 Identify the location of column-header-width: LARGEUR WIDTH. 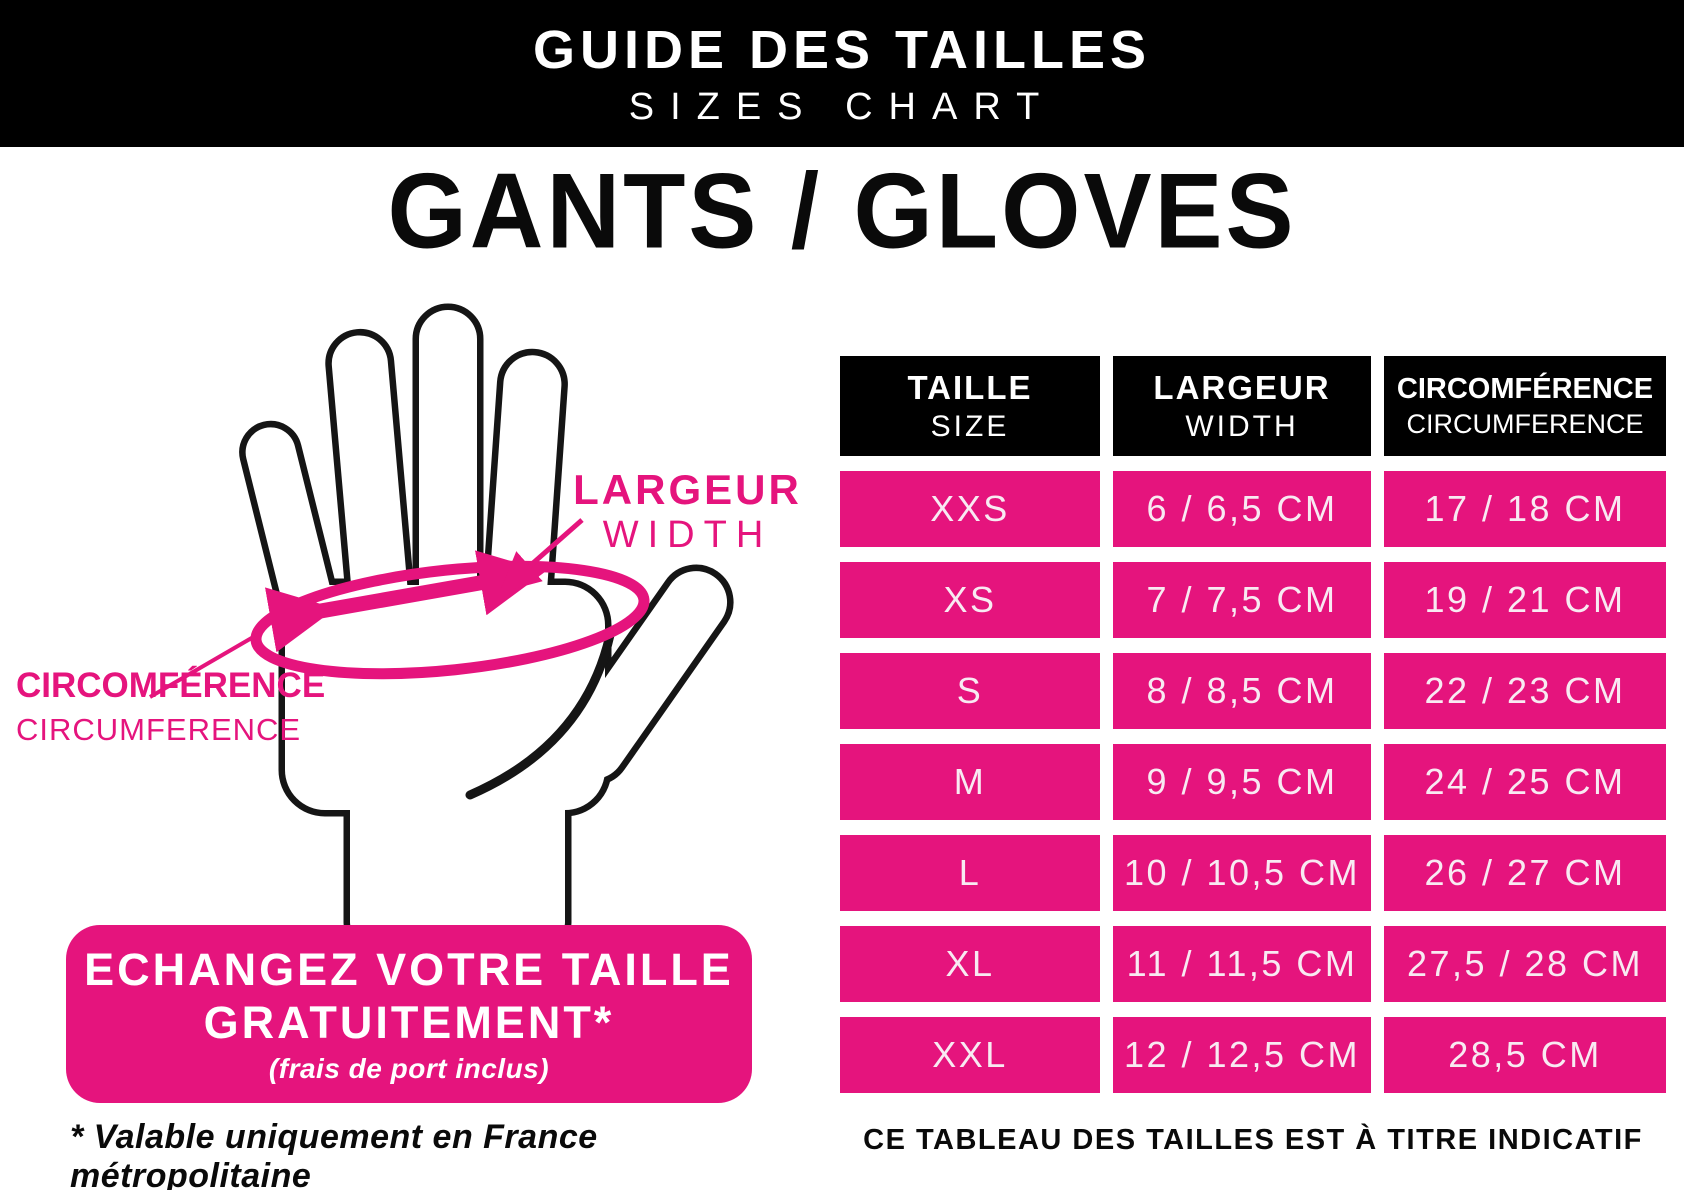
(1242, 406).